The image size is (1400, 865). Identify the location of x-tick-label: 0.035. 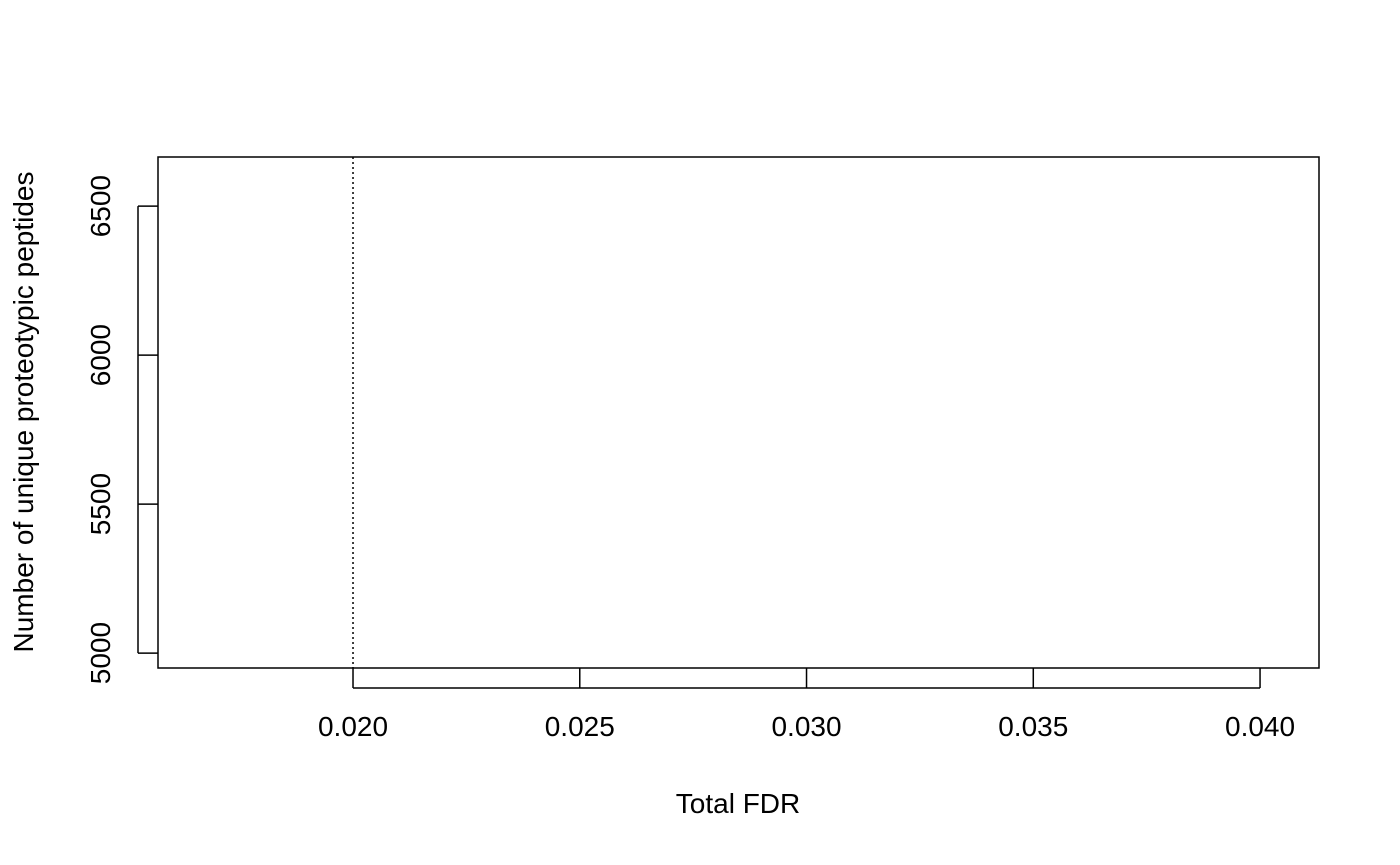
(1033, 726).